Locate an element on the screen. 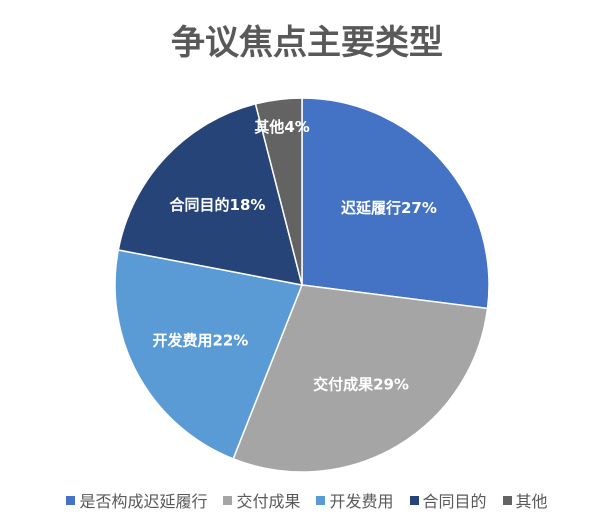 This screenshot has height=525, width=614. legend-label: 是否构成迟延履行 is located at coordinates (143, 501).